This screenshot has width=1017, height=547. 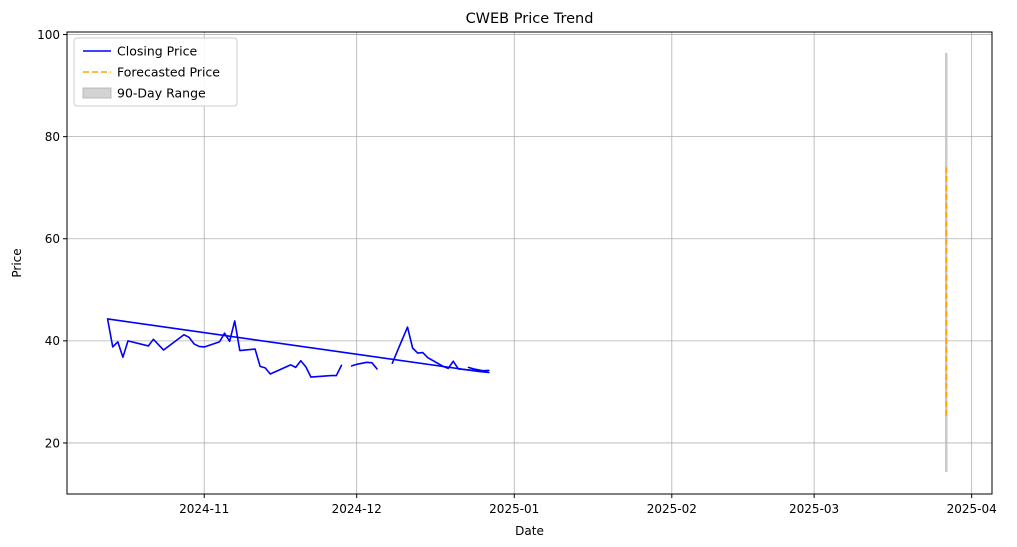 What do you see at coordinates (530, 19) in the screenshot?
I see `chart-title: CWEB Price Trend` at bounding box center [530, 19].